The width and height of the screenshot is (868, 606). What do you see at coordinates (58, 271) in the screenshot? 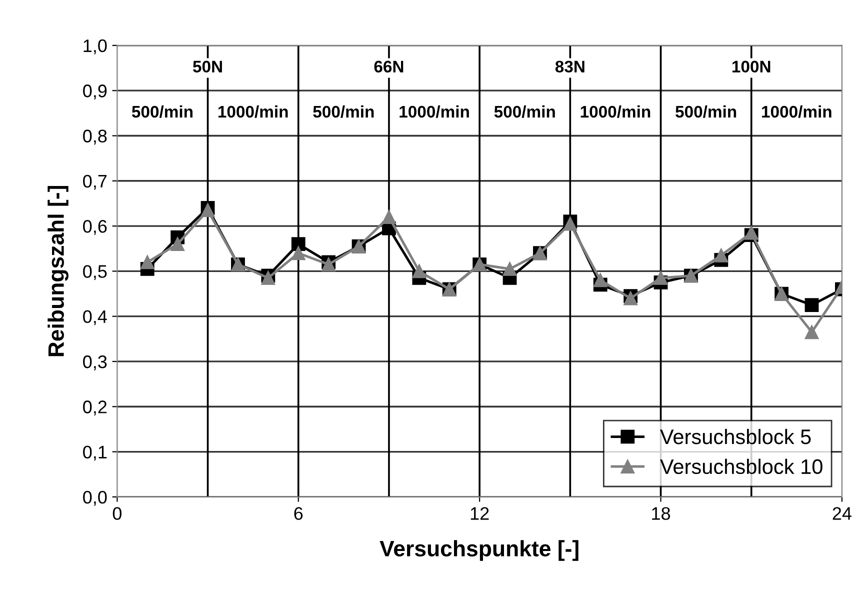
I see `y-axis-title: Reibungszahl [-]` at bounding box center [58, 271].